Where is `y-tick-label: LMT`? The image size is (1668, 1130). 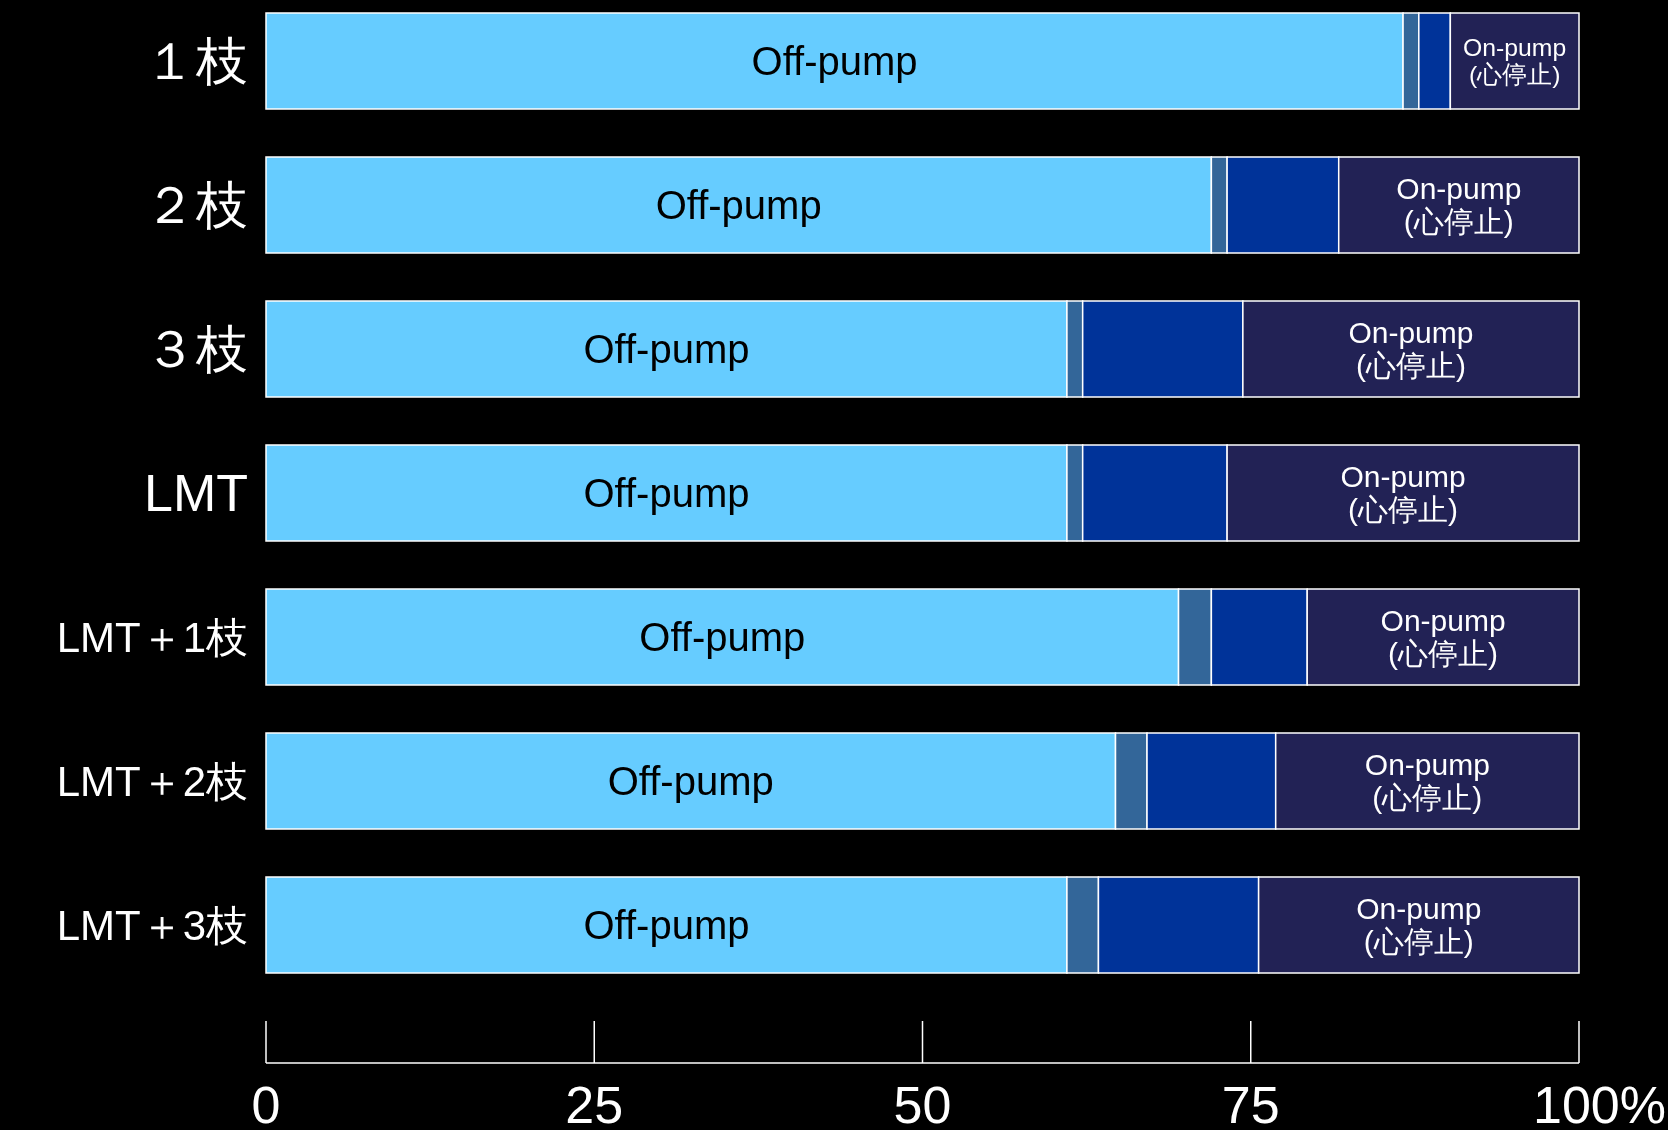
y-tick-label: LMT is located at coordinates (196, 493).